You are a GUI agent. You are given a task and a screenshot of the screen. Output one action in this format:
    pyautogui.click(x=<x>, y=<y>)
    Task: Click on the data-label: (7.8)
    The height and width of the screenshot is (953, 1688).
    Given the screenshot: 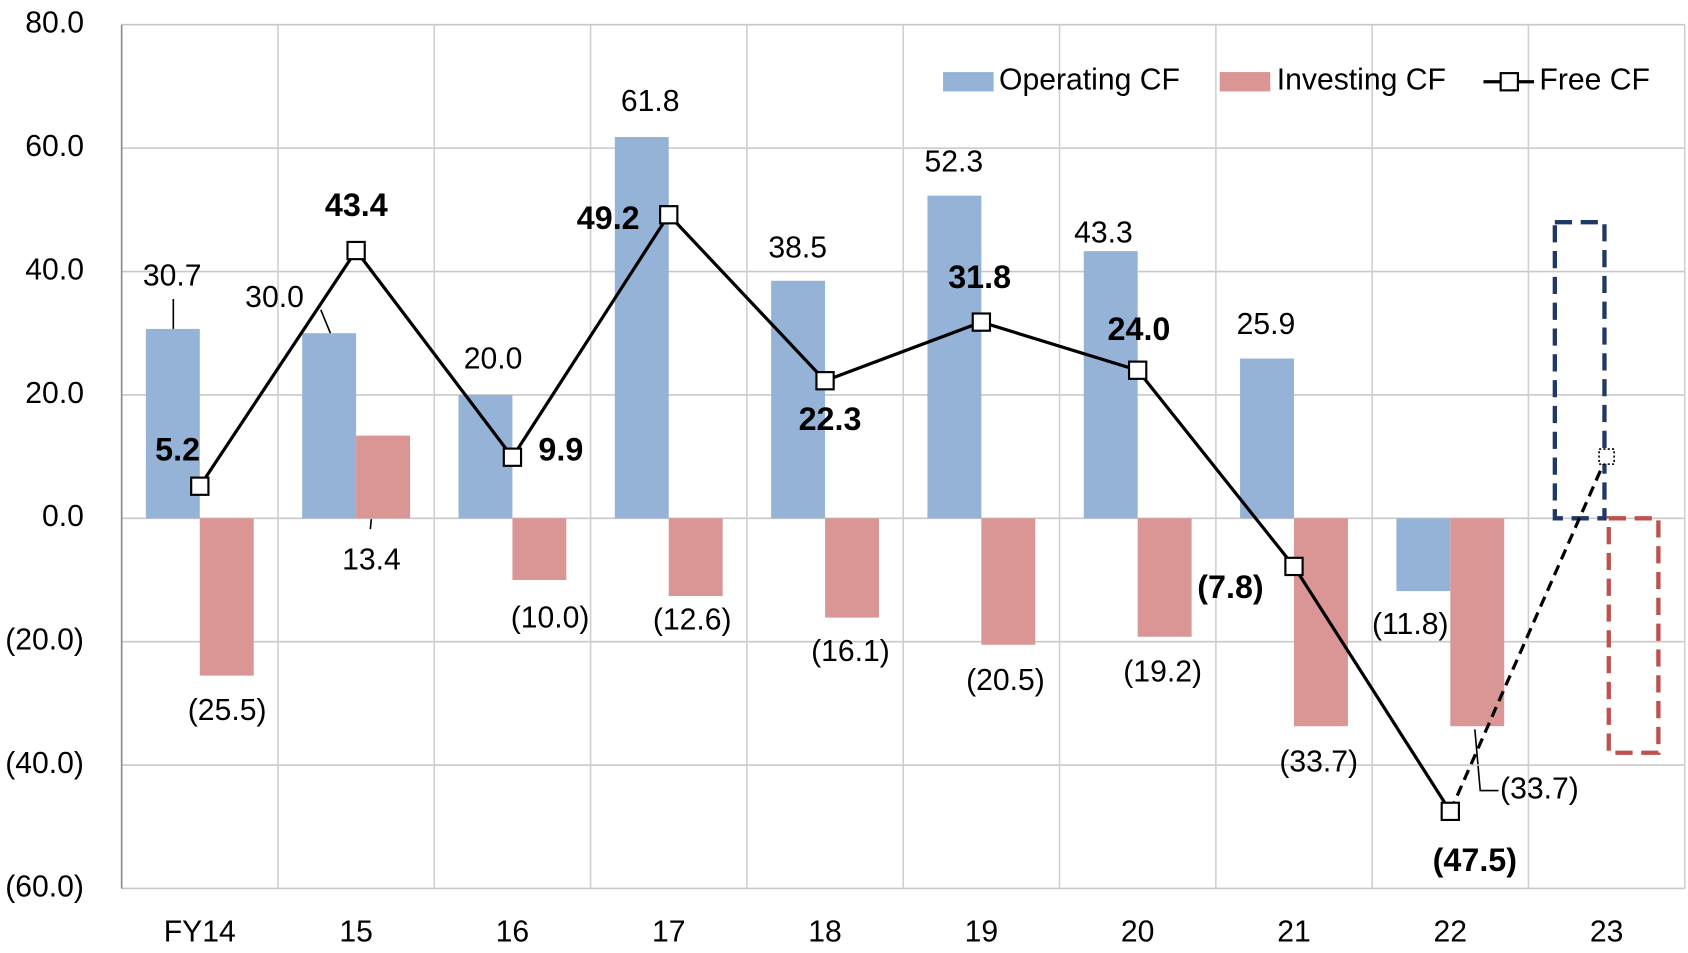 What is the action you would take?
    pyautogui.click(x=1230, y=587)
    